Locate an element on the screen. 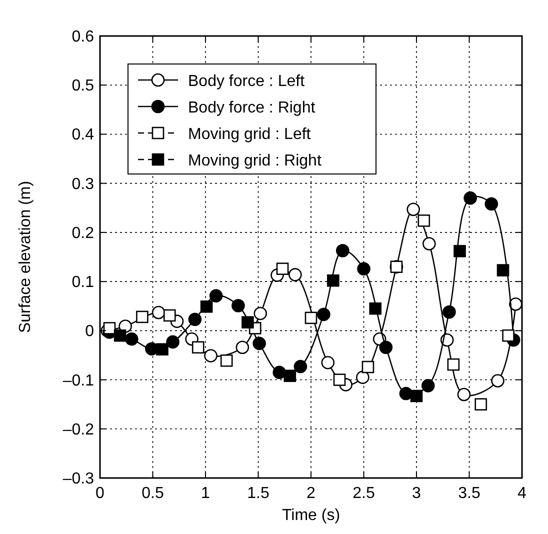 Image resolution: width=548 pixels, height=534 pixels. y-tick-label: 0.4 is located at coordinates (83, 135).